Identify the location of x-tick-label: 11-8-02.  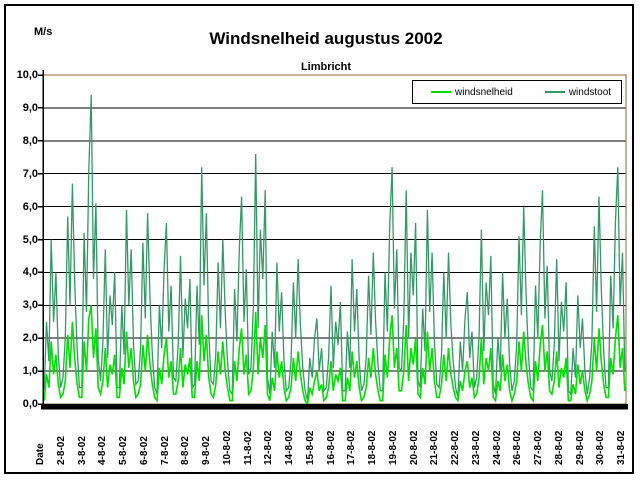
(248, 448).